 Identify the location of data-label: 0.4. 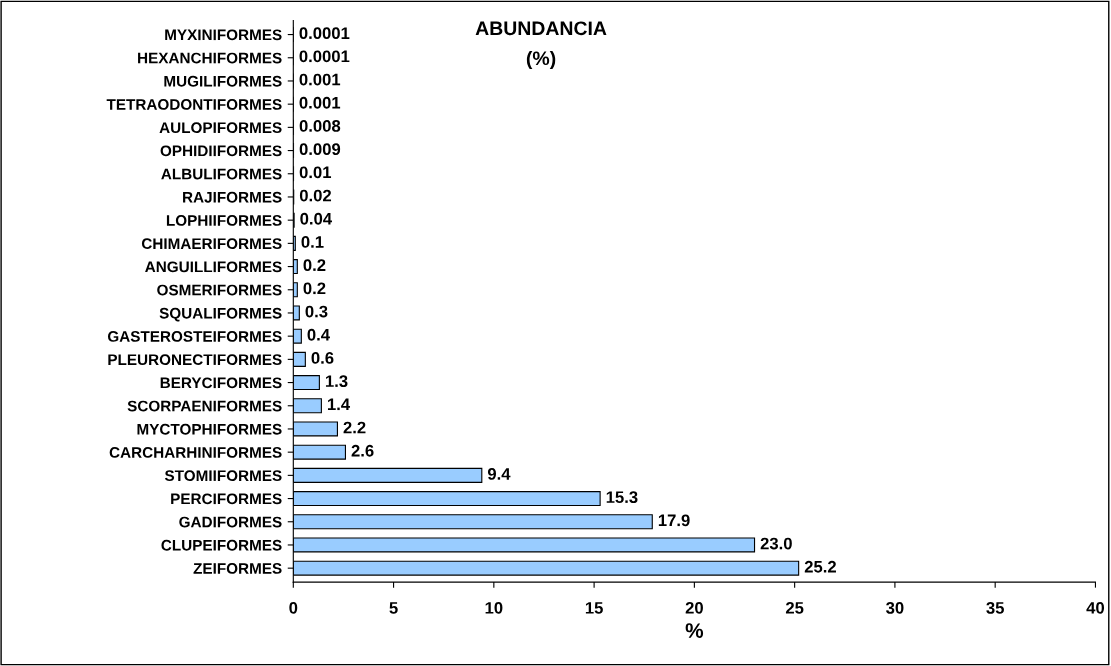
(318, 334).